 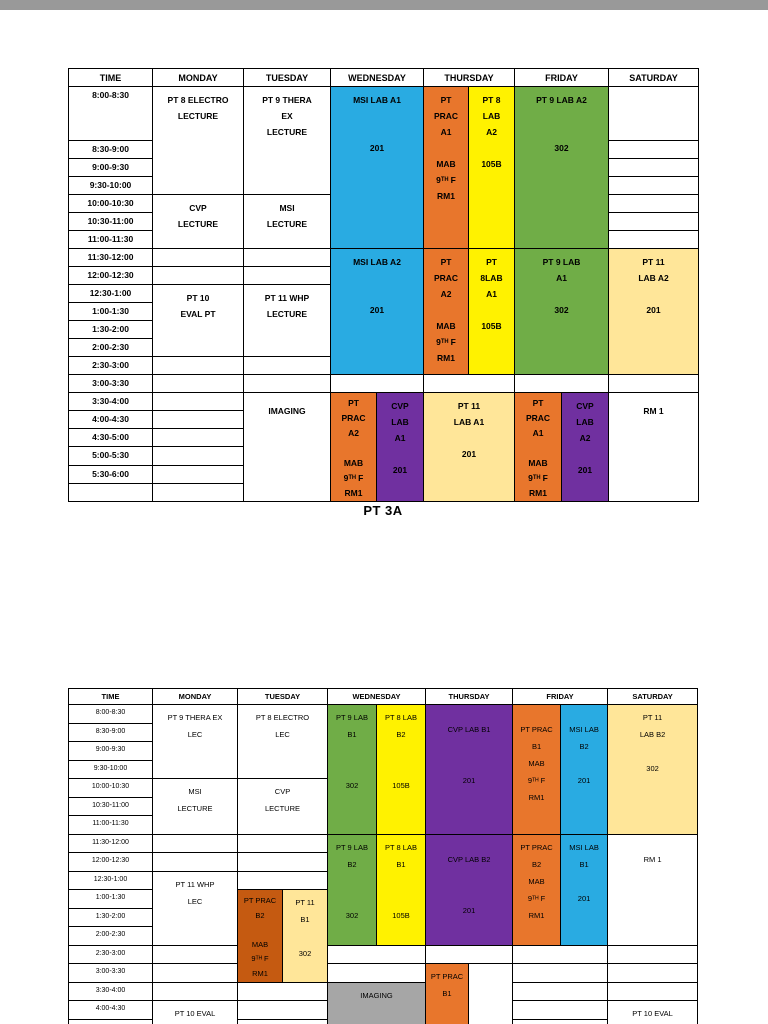 What do you see at coordinates (195, 806) in the screenshot?
I see `cell-mon-msi-lecture: MSI LECTURE` at bounding box center [195, 806].